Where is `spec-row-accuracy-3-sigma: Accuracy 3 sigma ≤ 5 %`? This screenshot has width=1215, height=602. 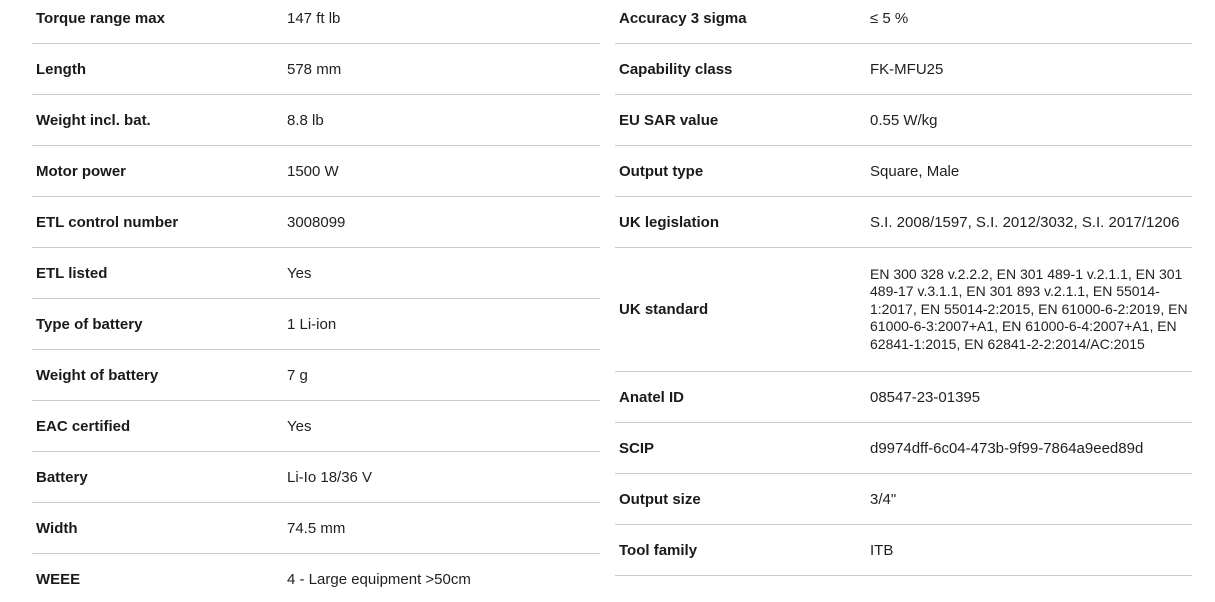
spec-row-accuracy-3-sigma: Accuracy 3 sigma ≤ 5 % is located at coordinates (903, 22).